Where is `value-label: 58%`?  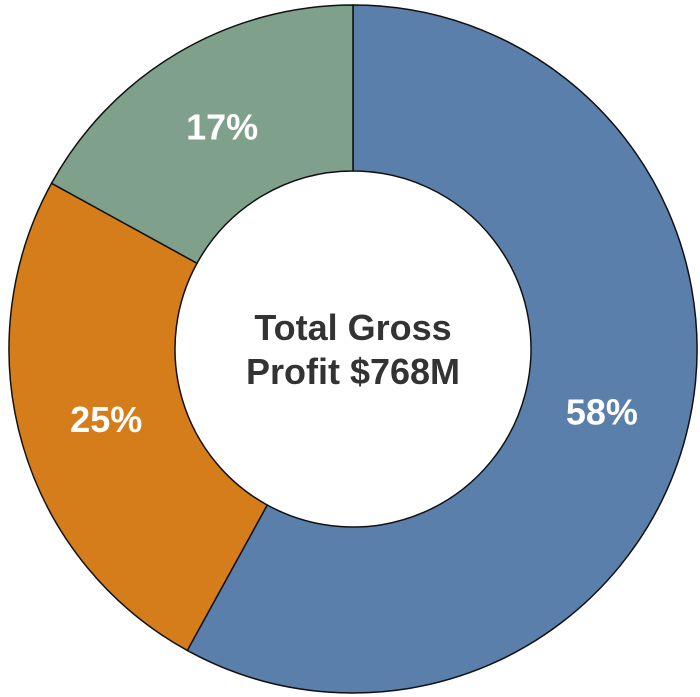
value-label: 58% is located at coordinates (602, 411).